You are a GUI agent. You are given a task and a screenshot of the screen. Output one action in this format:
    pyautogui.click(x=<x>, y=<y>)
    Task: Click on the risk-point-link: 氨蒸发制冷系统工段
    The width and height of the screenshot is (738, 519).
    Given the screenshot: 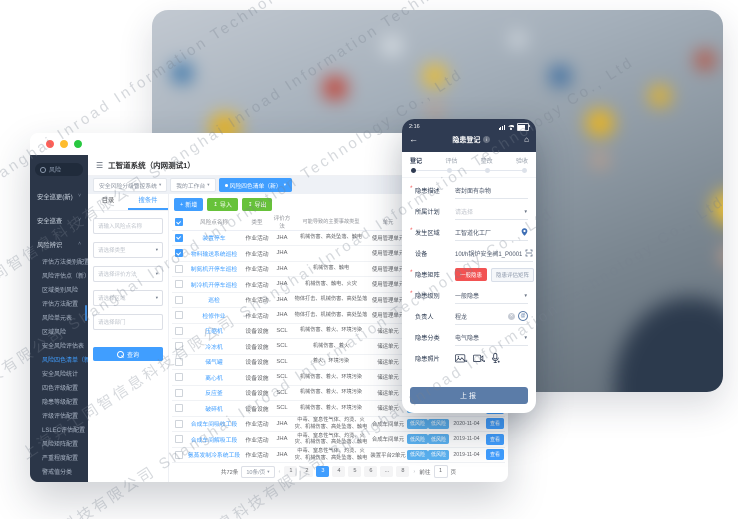 What is the action you would take?
    pyautogui.click(x=214, y=456)
    